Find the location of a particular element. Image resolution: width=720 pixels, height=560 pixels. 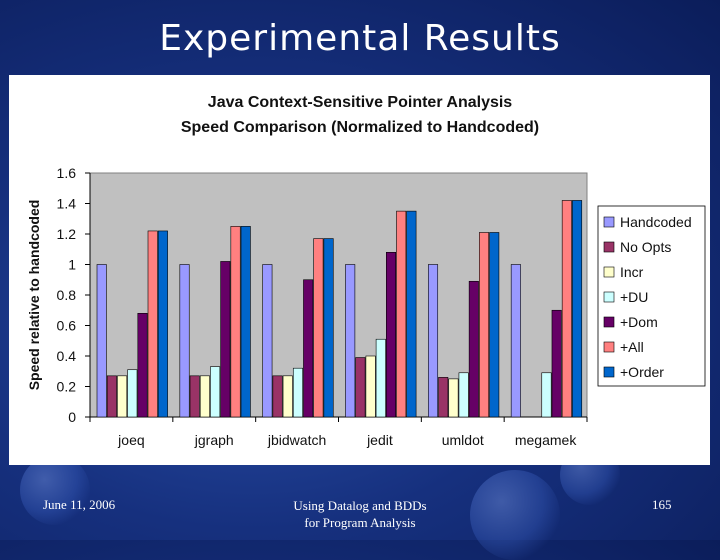

bar-joeq-order is located at coordinates (162, 324).